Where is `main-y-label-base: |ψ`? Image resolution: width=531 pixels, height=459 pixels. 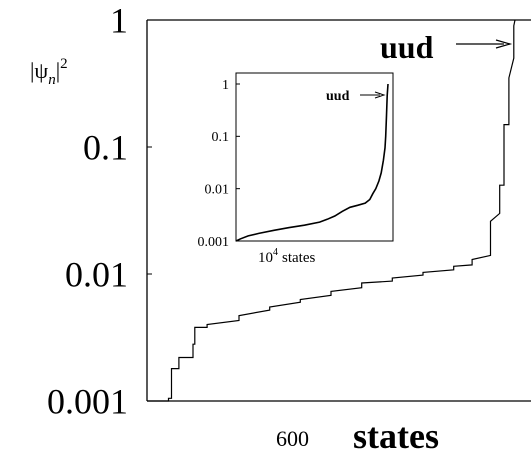
main-y-label-base: |ψ is located at coordinates (39, 70).